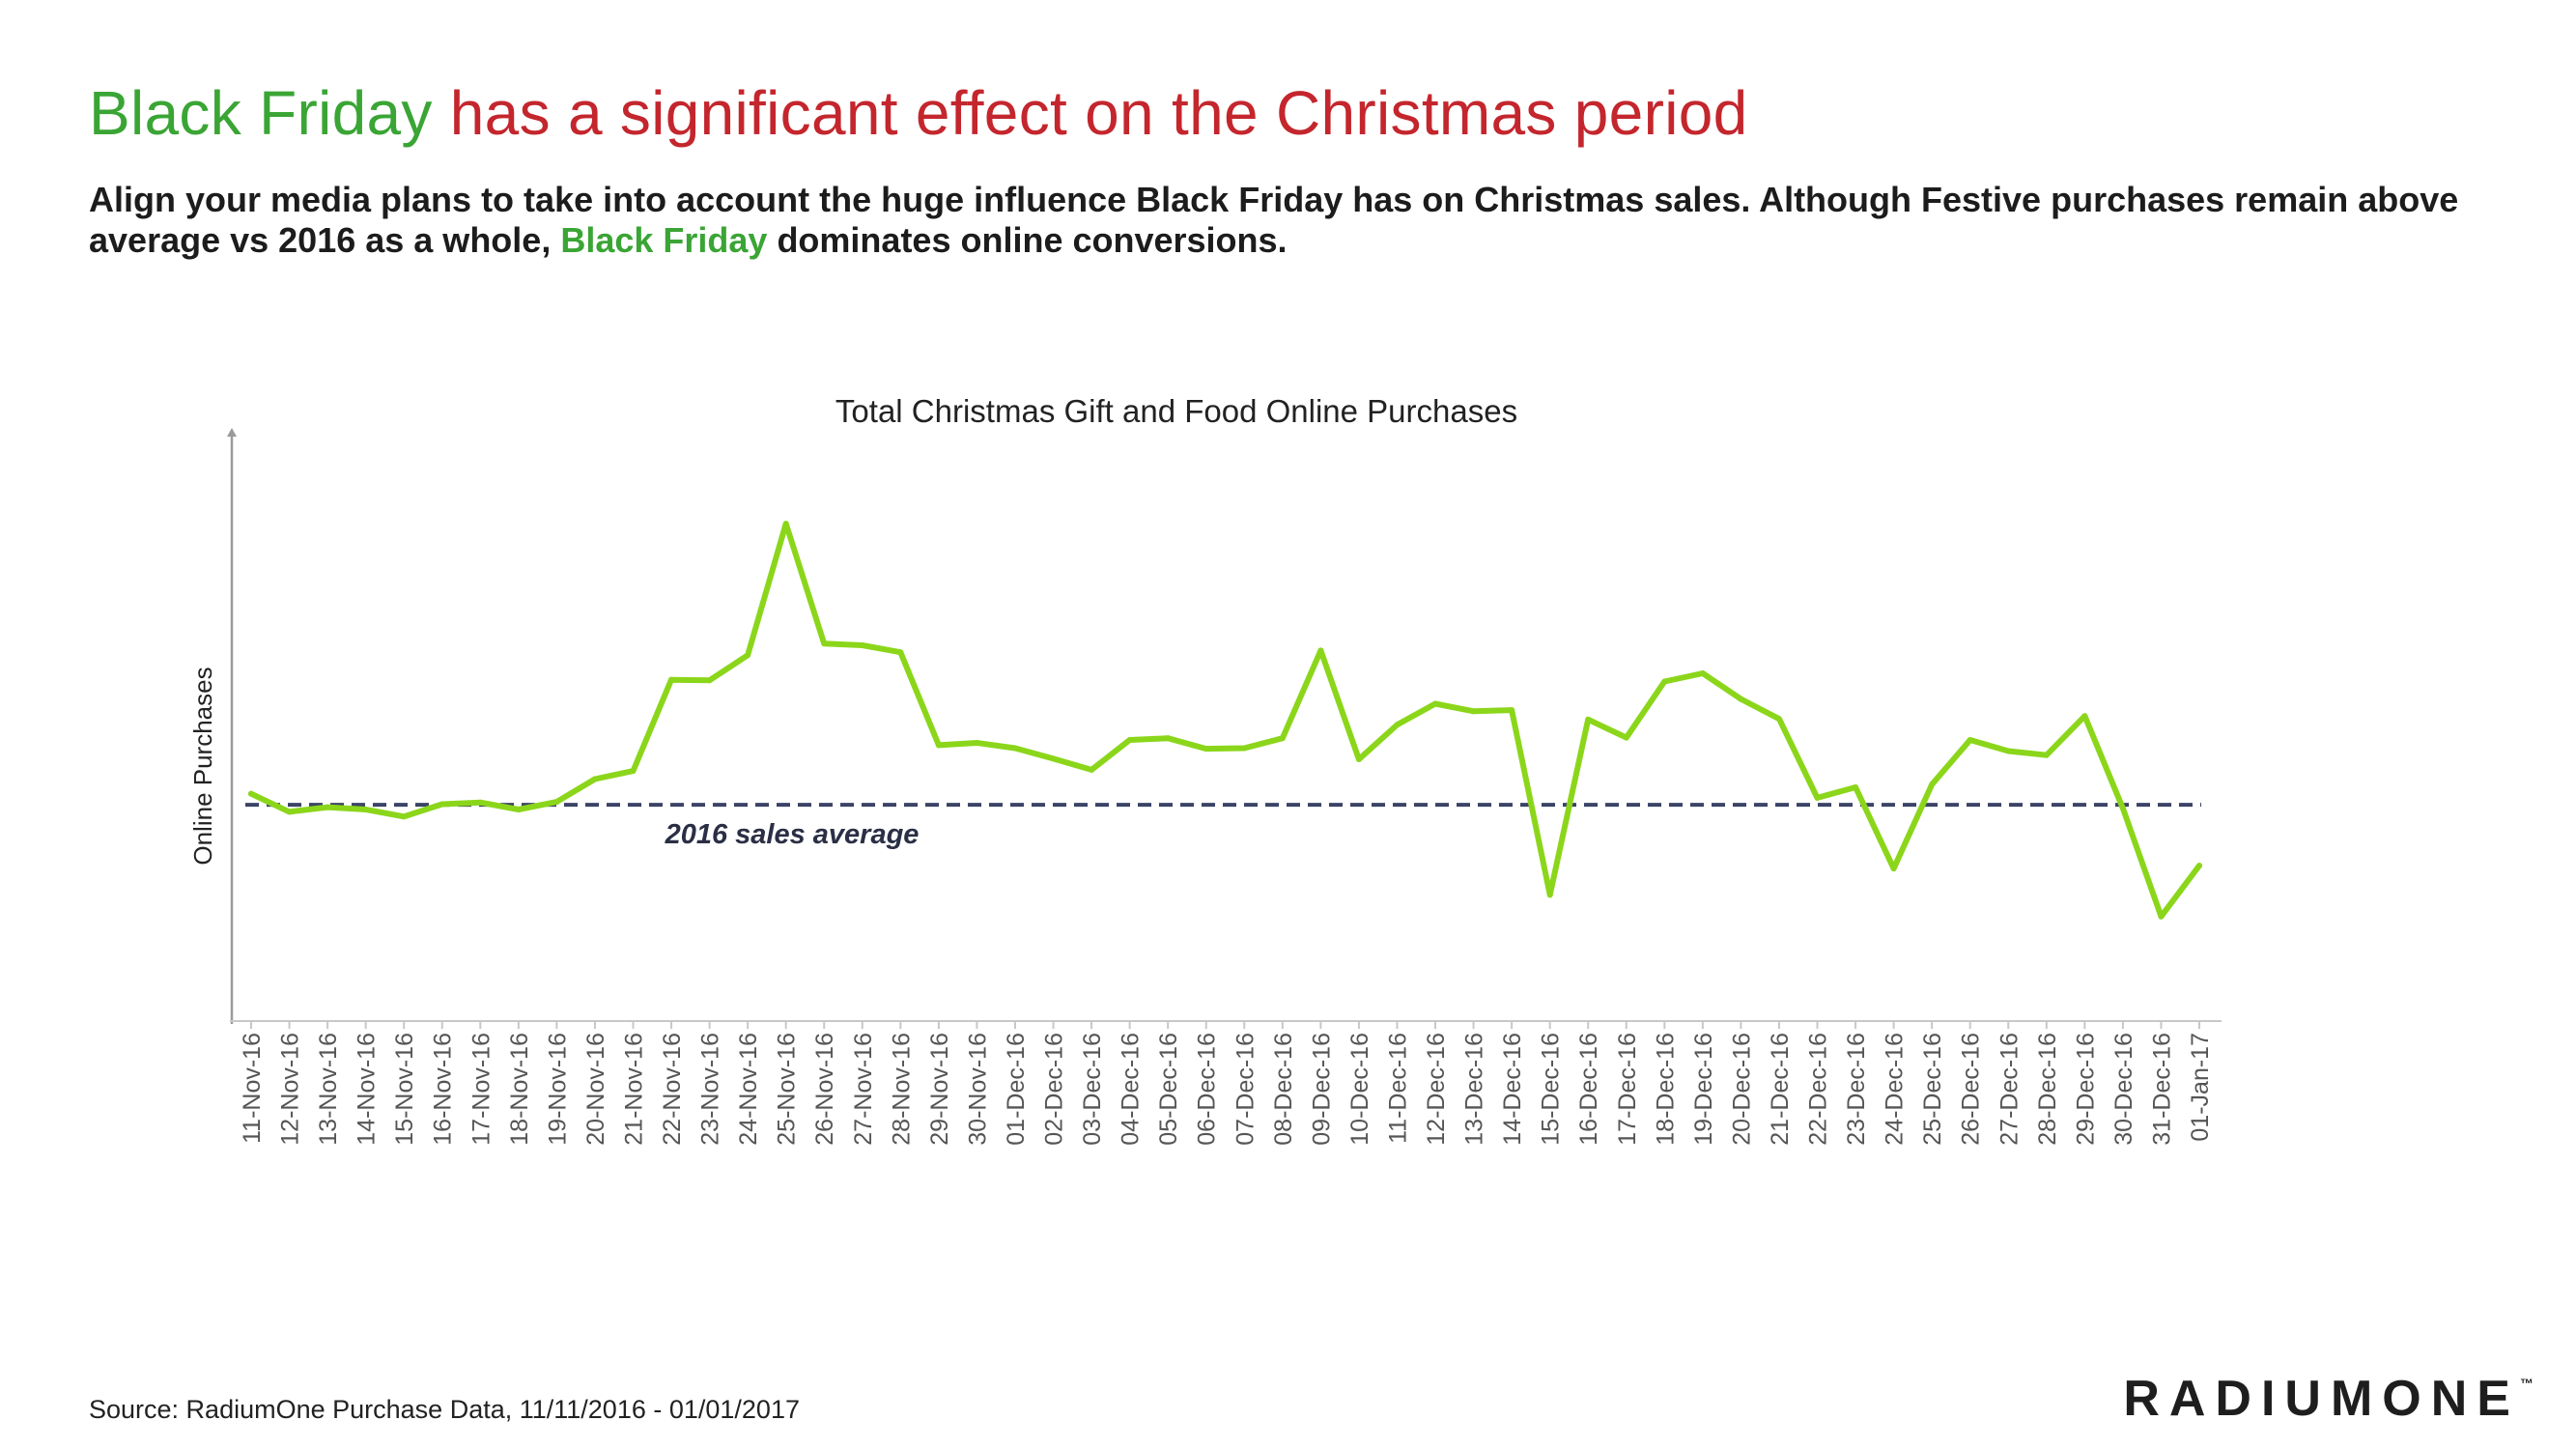  Describe the element at coordinates (1512, 1089) in the screenshot. I see `x-tick-label: 14-Dec-16` at that location.